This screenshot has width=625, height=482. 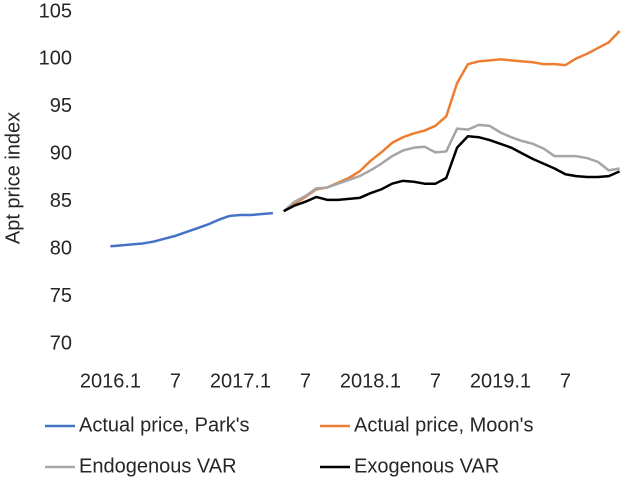 I want to click on y-tick-label: 75, so click(x=61, y=296).